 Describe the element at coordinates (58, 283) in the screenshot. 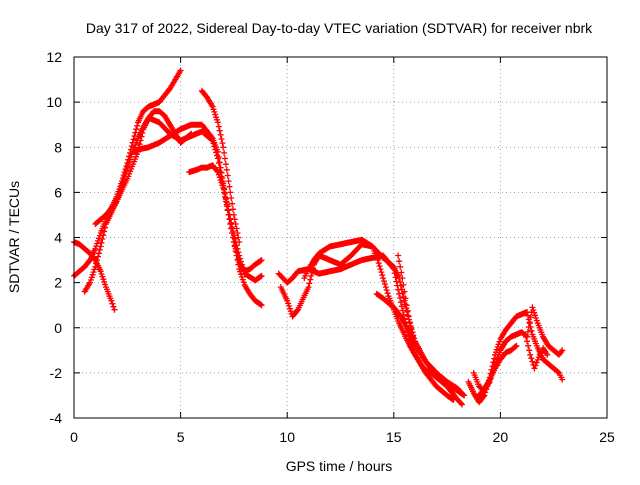

I see `y-tick-label: 2` at that location.